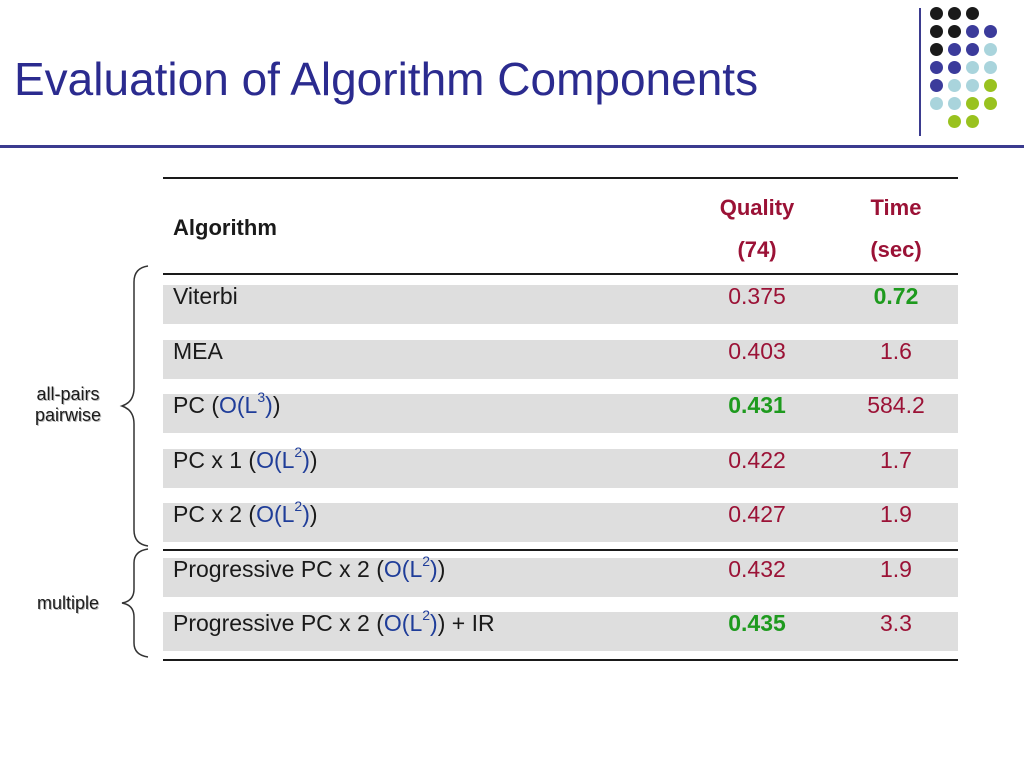 This screenshot has height=768, width=1024. Describe the element at coordinates (215, 514) in the screenshot. I see `algorithm-label: PC x 2 (` at that location.